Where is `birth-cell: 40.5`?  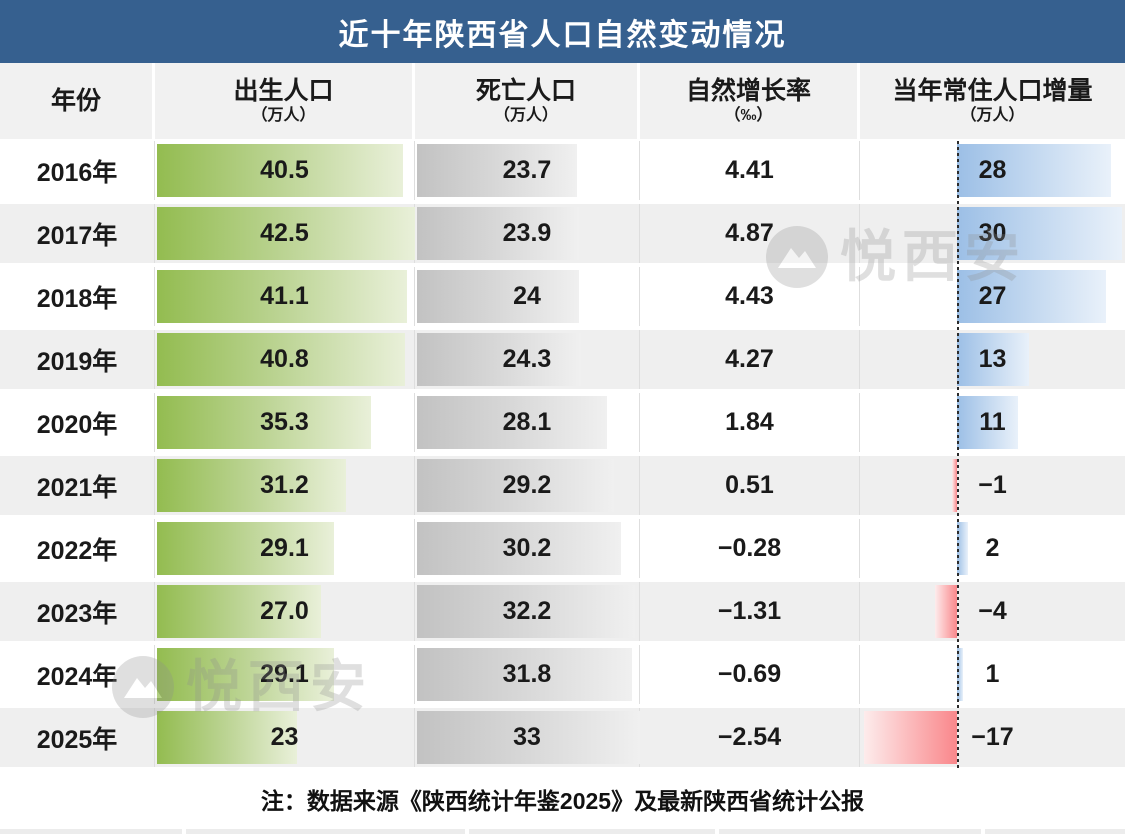
birth-cell: 40.5 is located at coordinates (285, 170).